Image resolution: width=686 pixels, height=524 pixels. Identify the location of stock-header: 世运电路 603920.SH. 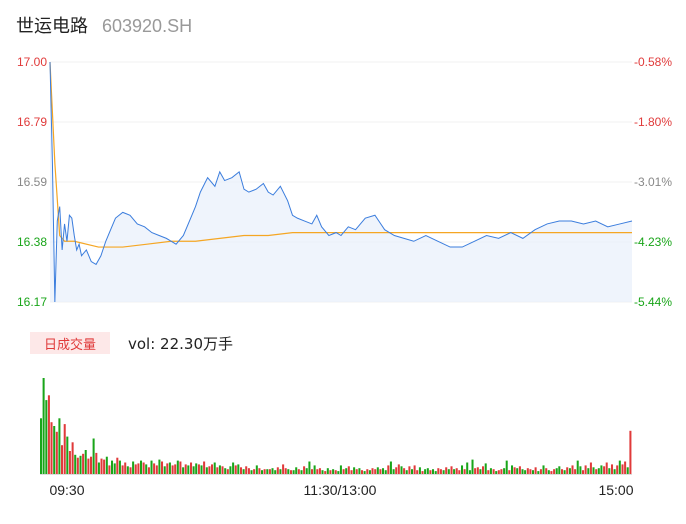
(104, 26).